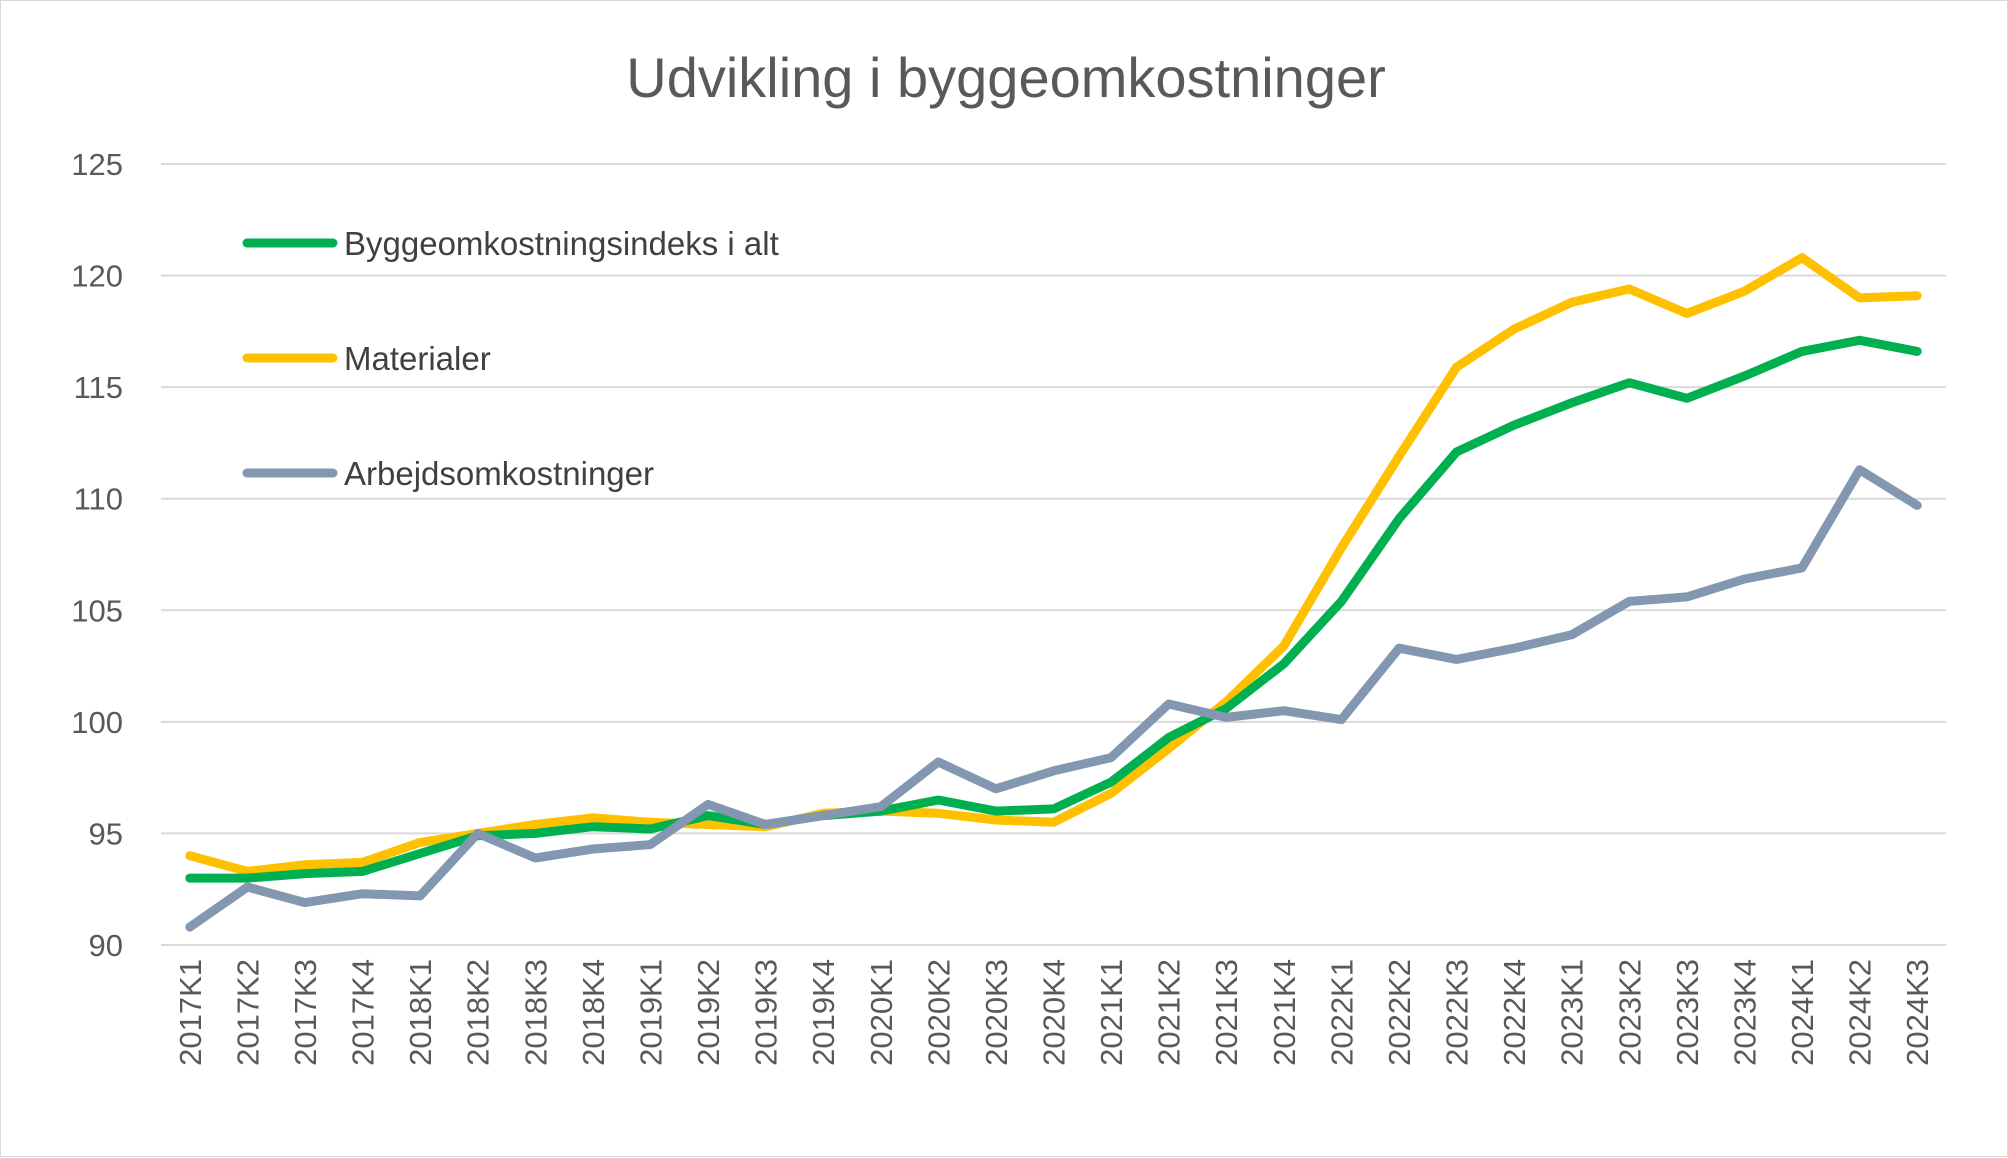  Describe the element at coordinates (363, 1012) in the screenshot. I see `x-tick-label: 2017K4` at that location.